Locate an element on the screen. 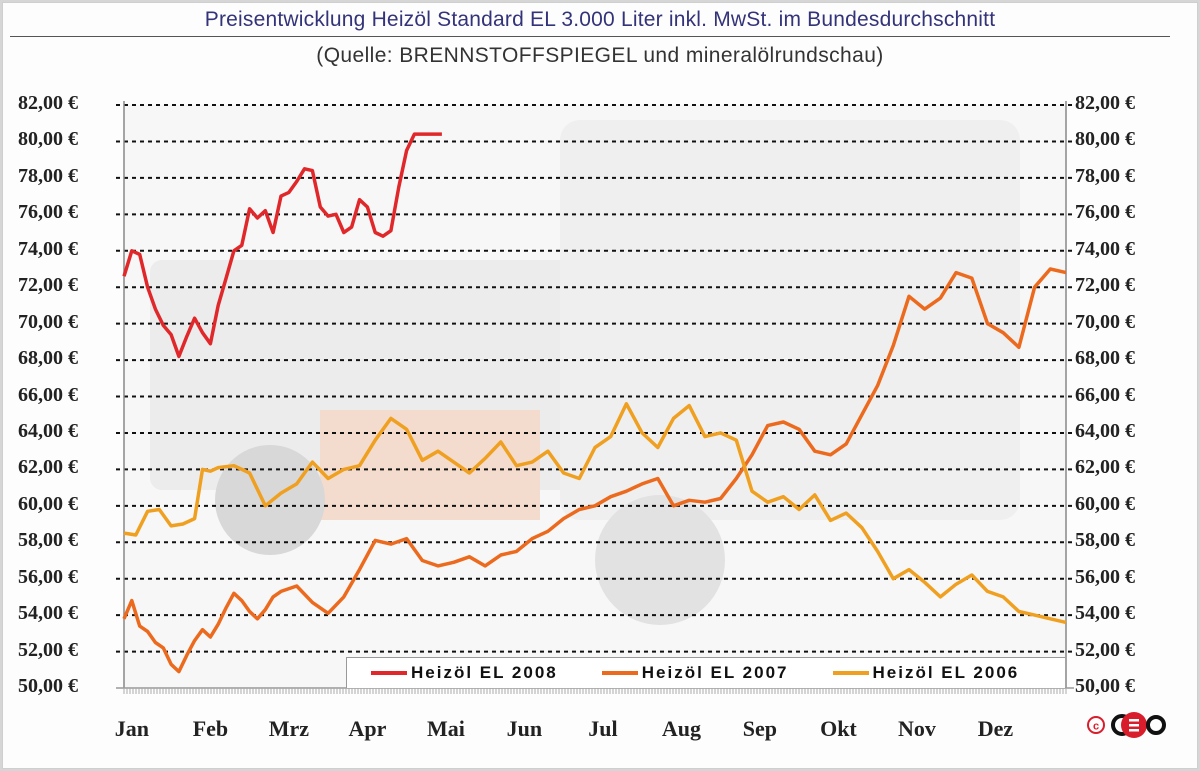  x-tick-label-nov: Nov is located at coordinates (916, 728).